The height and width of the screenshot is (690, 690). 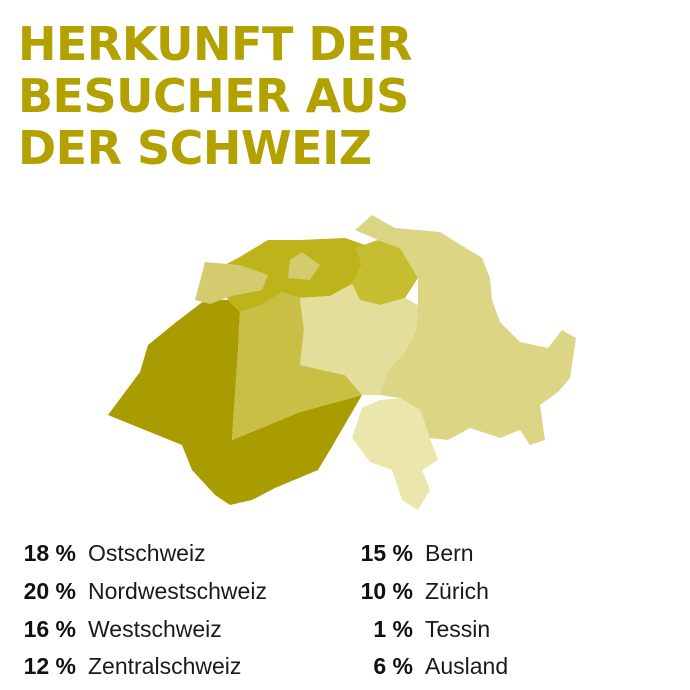 What do you see at coordinates (395, 454) in the screenshot?
I see `region-tessin` at bounding box center [395, 454].